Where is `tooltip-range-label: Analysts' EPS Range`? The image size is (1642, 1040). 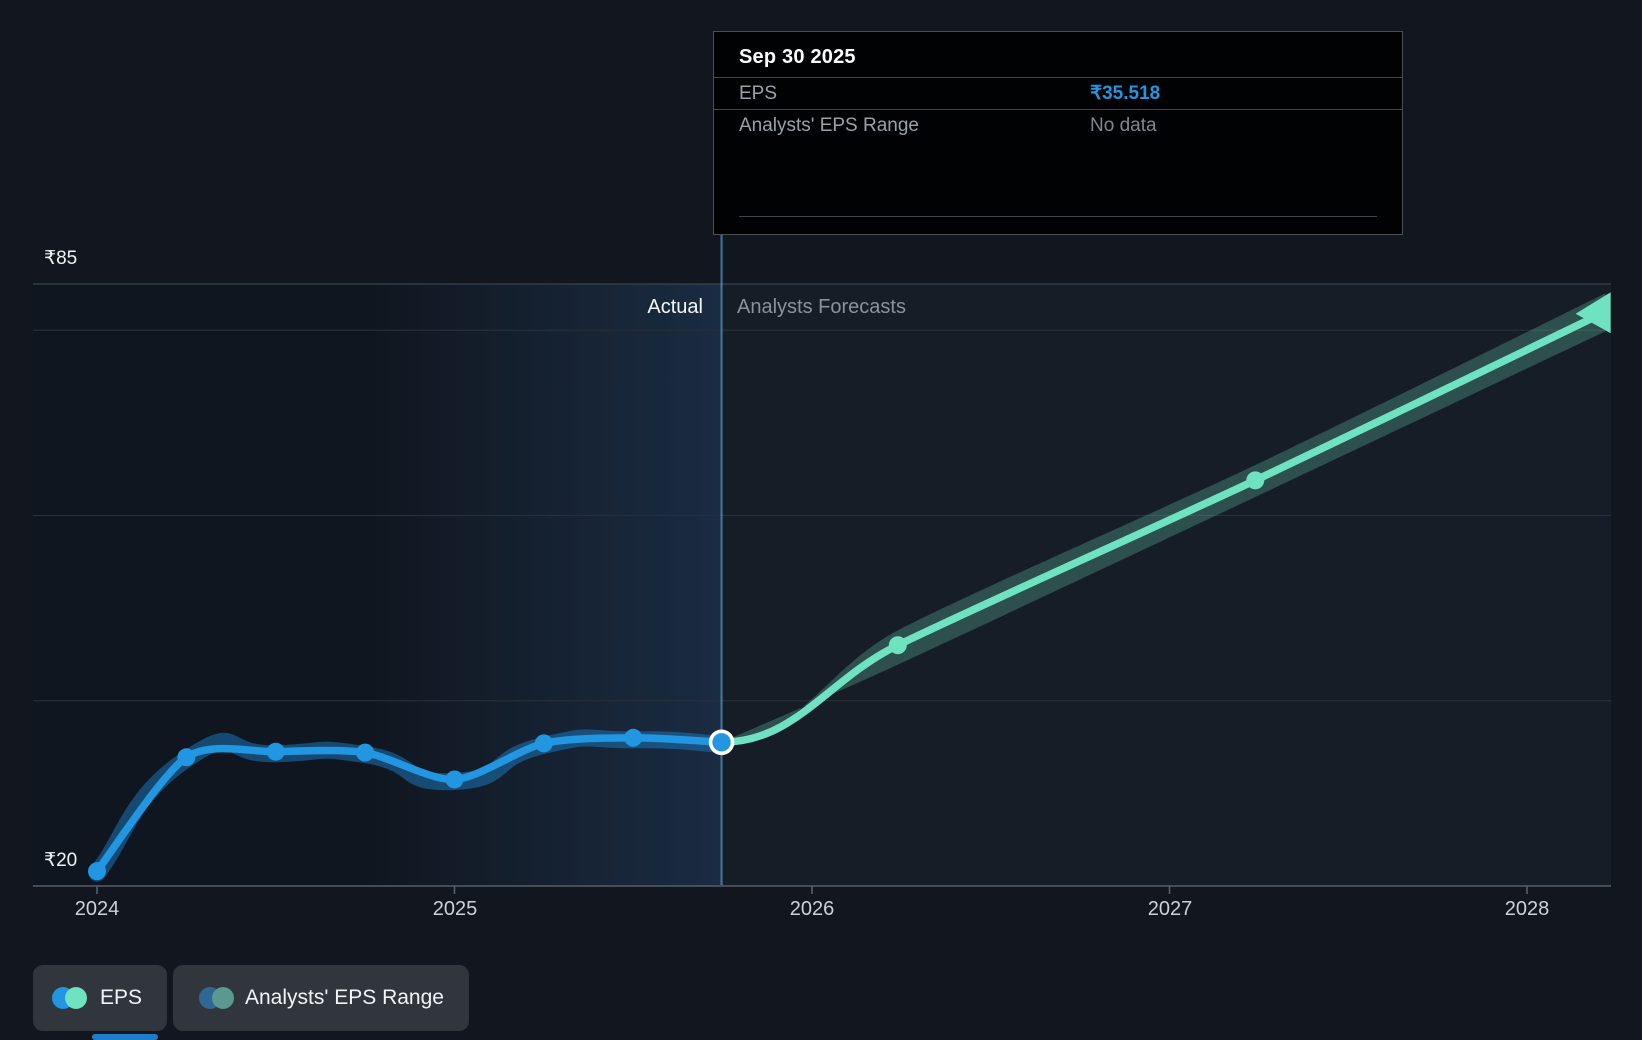 tooltip-range-label: Analysts' EPS Range is located at coordinates (829, 125).